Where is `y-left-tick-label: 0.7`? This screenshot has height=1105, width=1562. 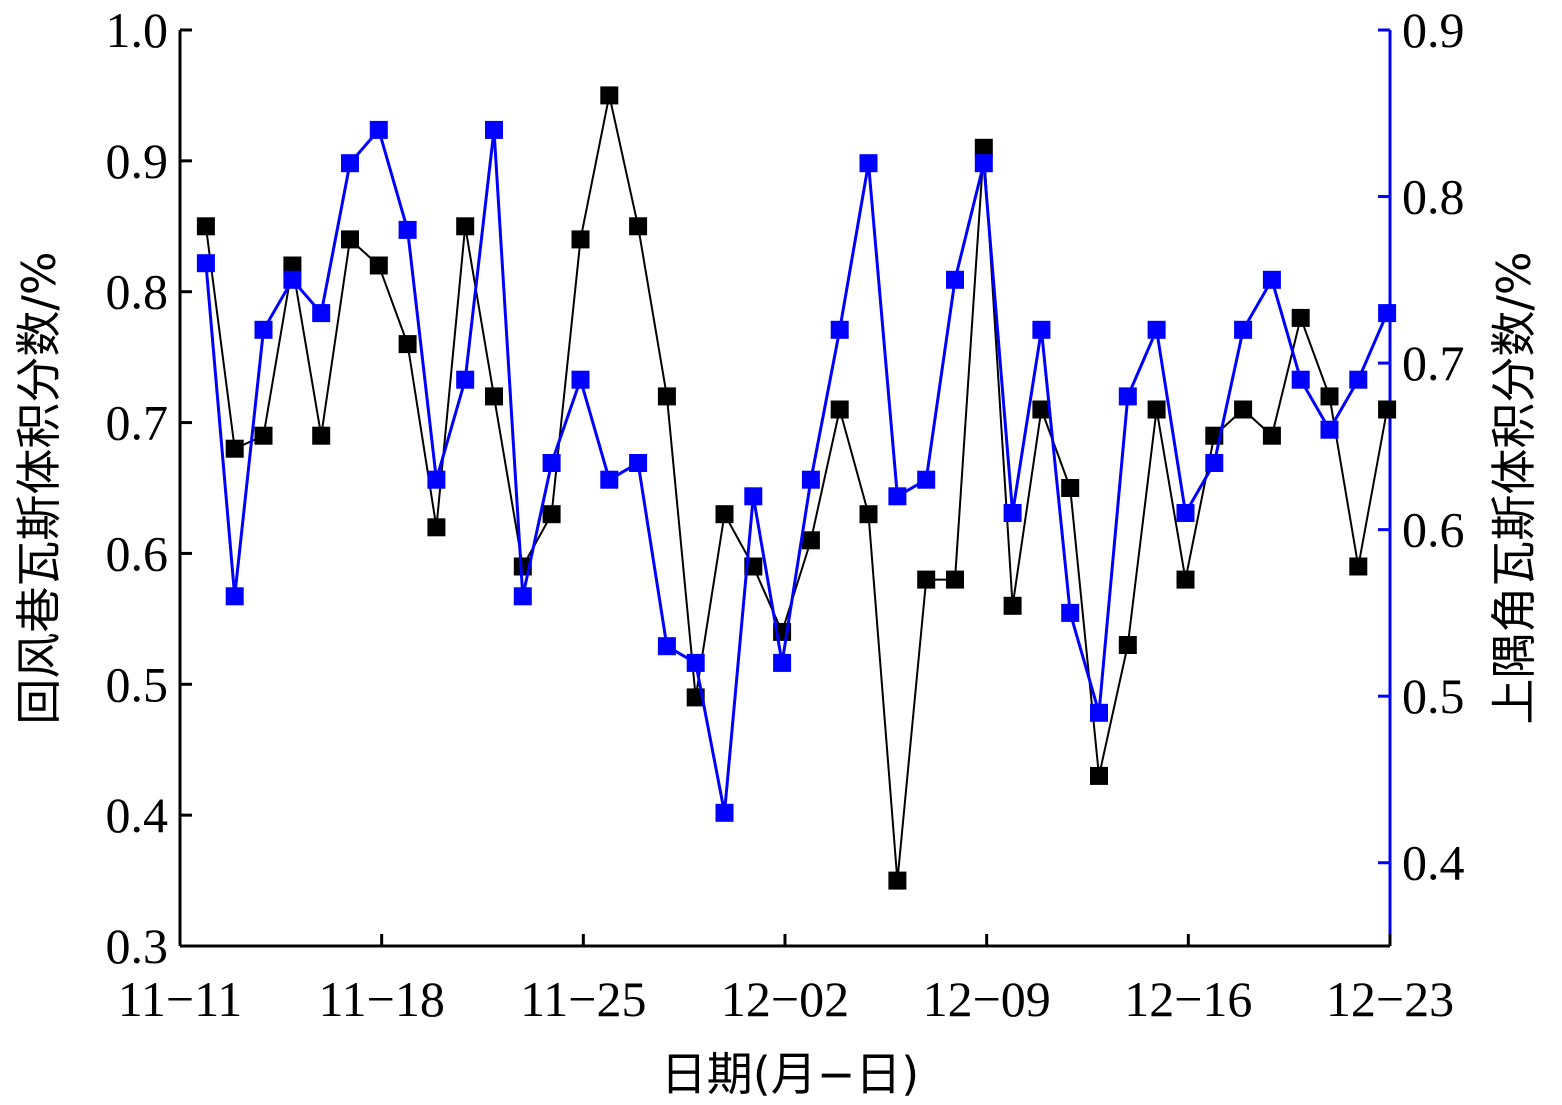
y-left-tick-label: 0.7 is located at coordinates (137, 423).